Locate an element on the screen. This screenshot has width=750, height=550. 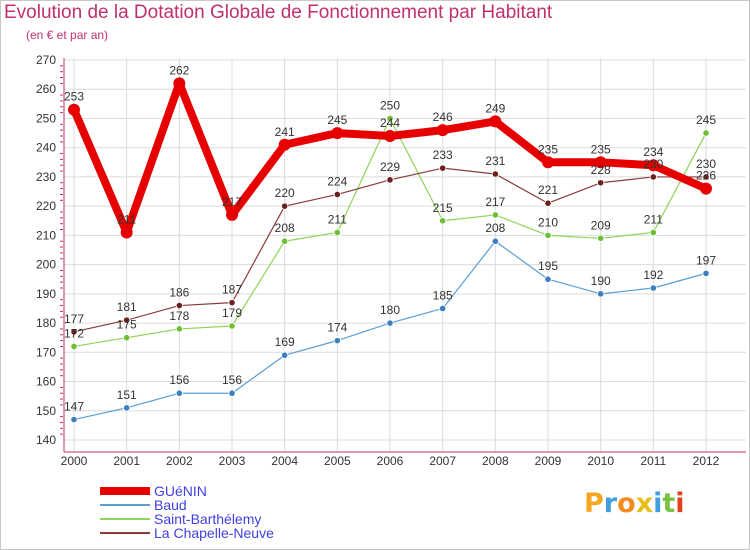
y-tick-label: 170 is located at coordinates (46, 352).